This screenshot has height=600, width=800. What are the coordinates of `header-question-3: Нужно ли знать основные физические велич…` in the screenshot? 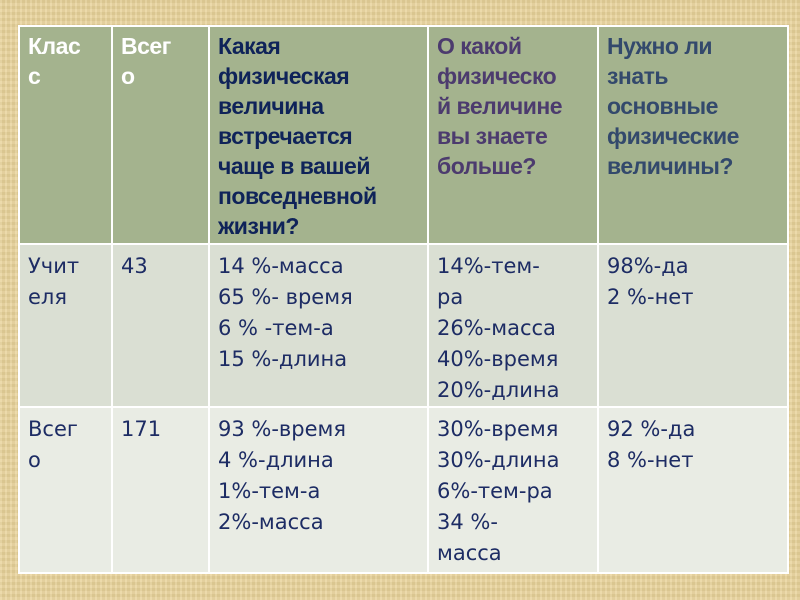 It's located at (693, 135).